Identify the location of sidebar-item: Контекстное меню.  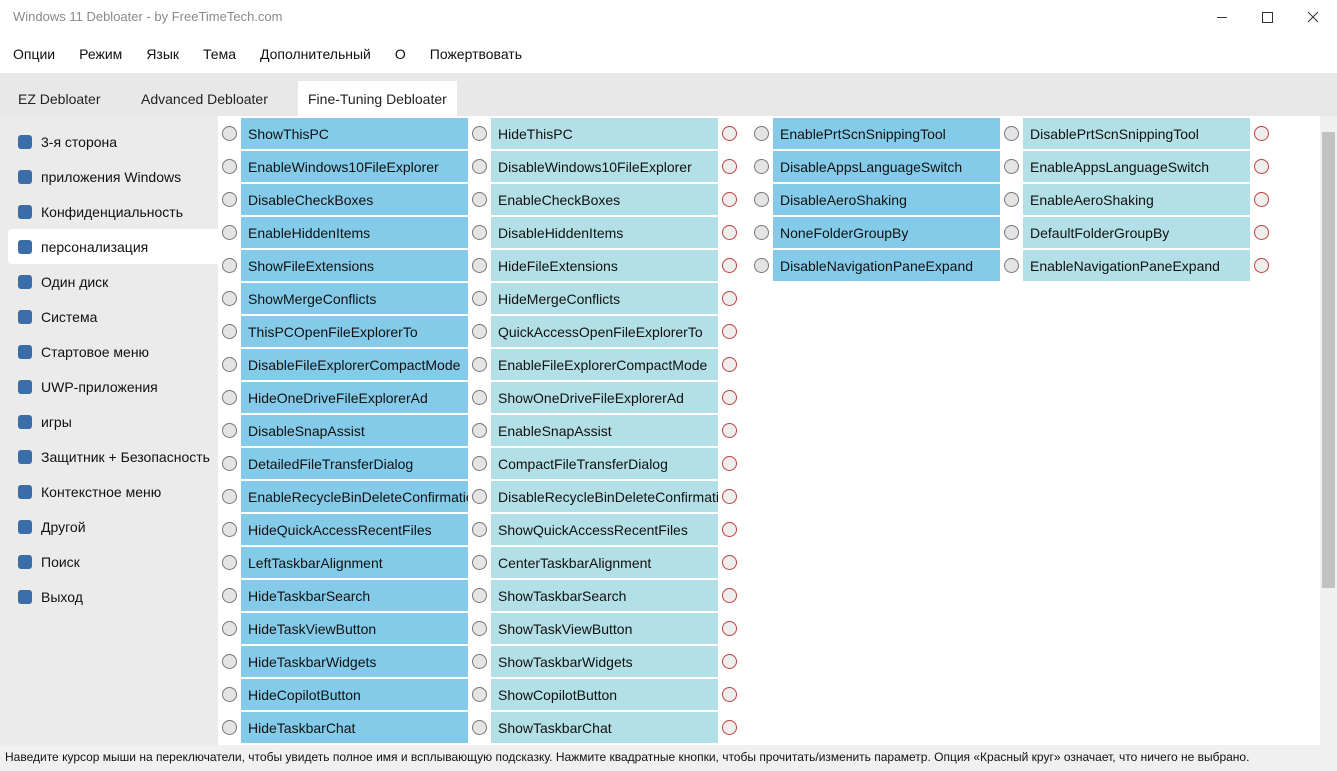
(113, 491).